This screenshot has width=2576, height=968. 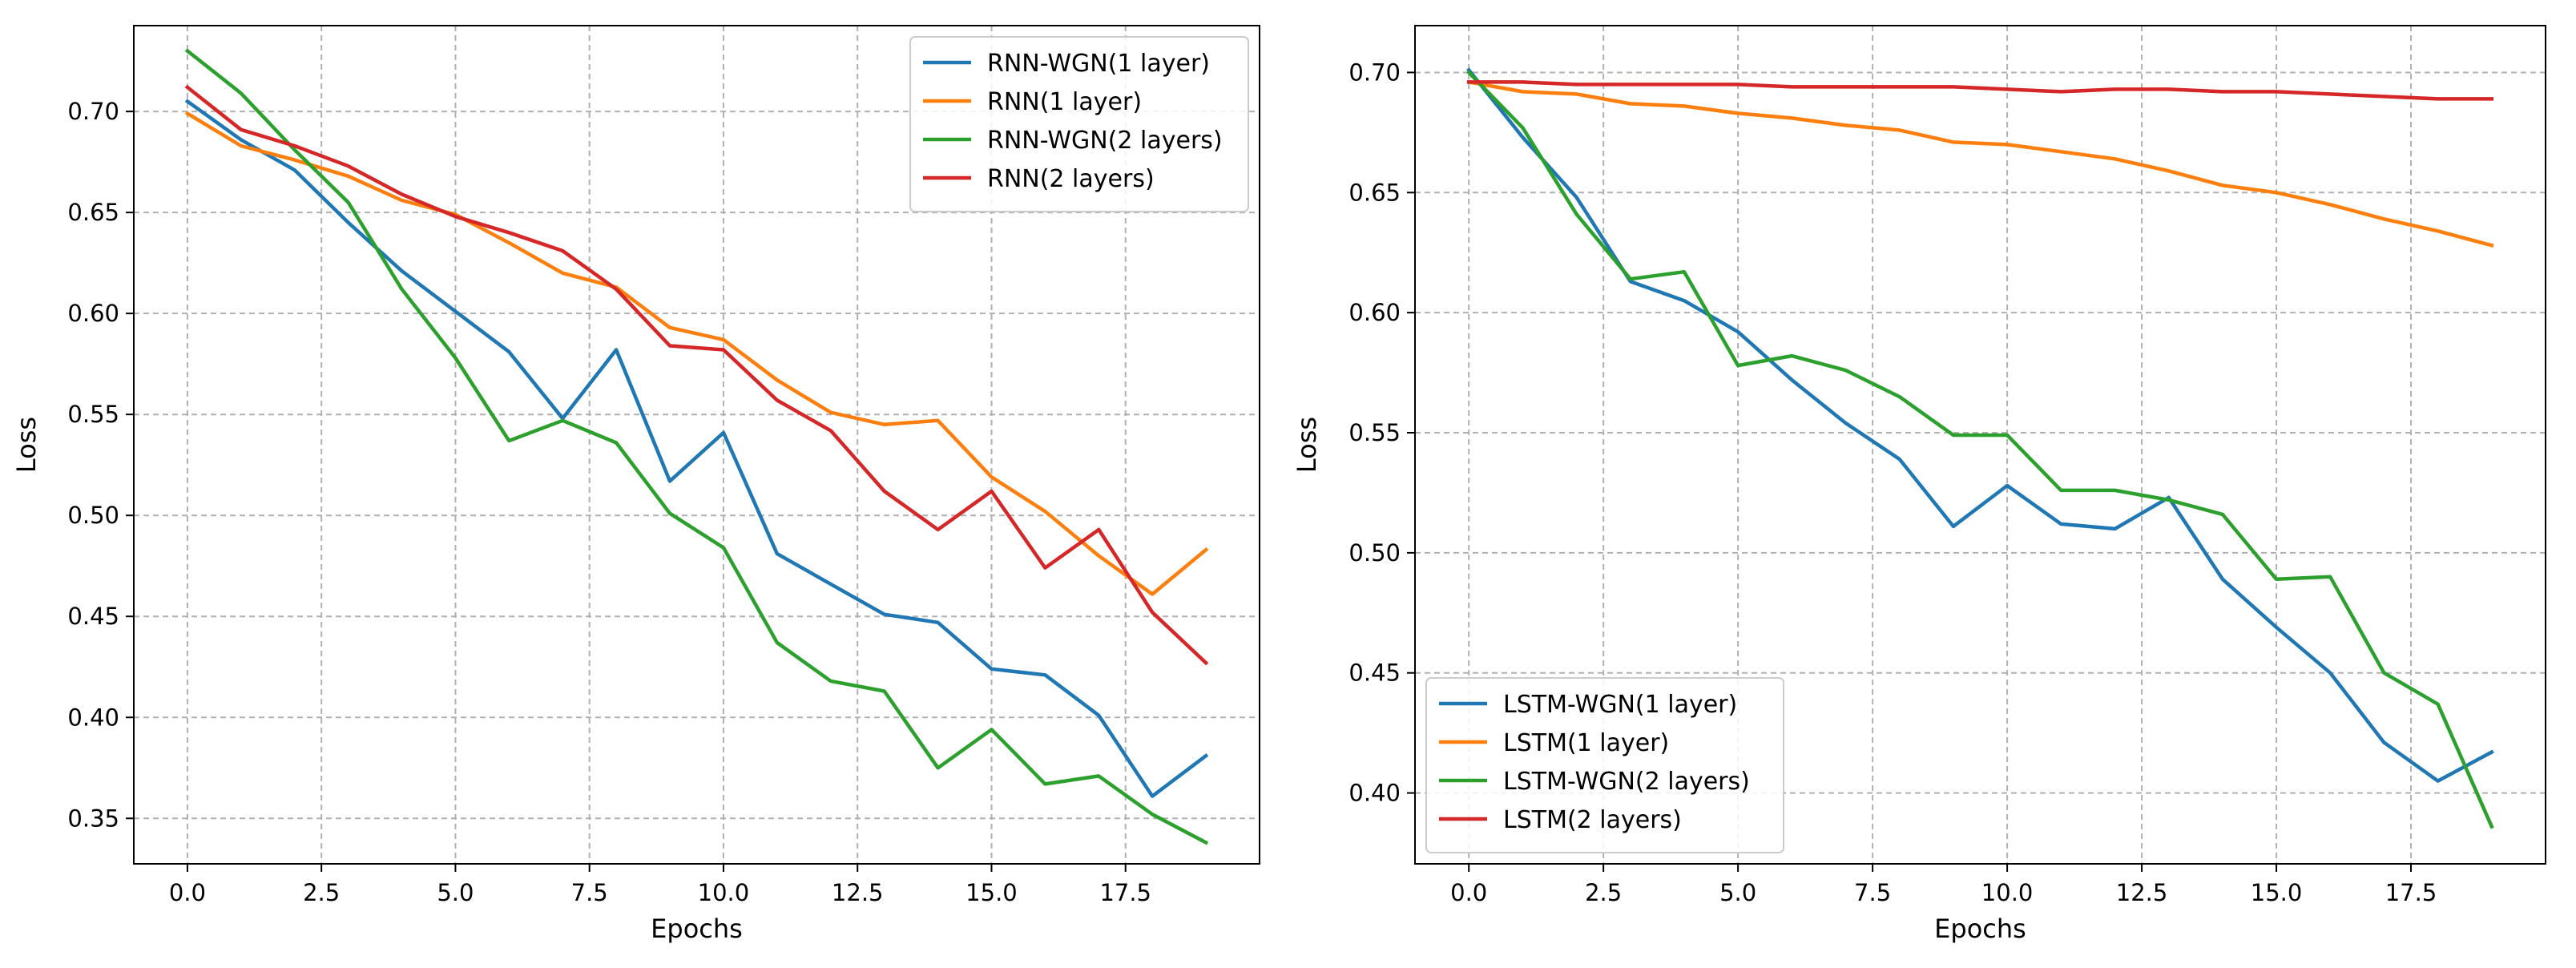 I want to click on legend-label-4: RNN(2 layers), so click(x=1071, y=179).